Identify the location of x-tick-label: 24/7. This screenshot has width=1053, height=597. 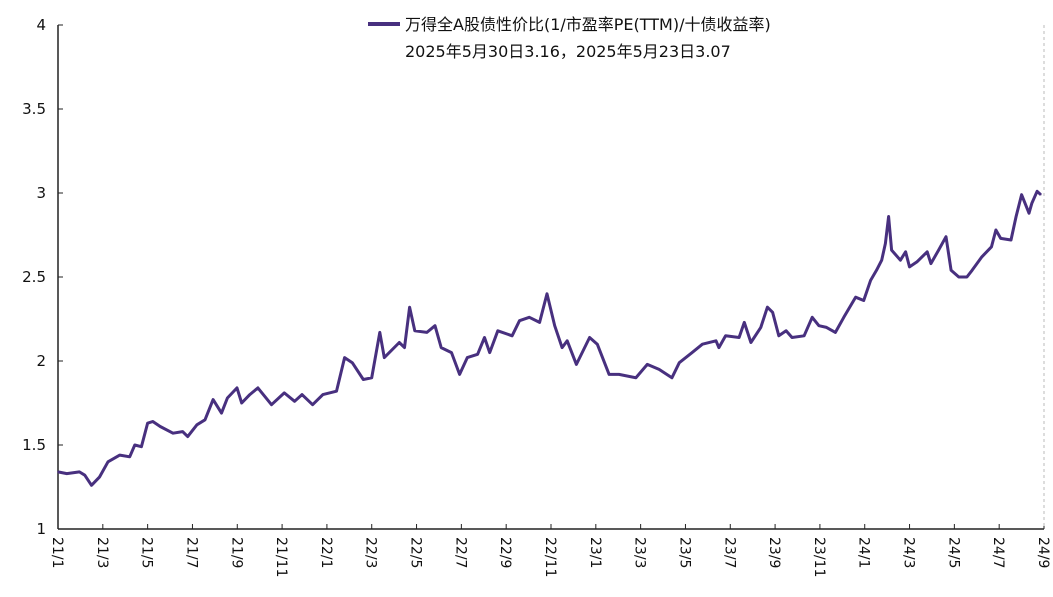
(998, 552).